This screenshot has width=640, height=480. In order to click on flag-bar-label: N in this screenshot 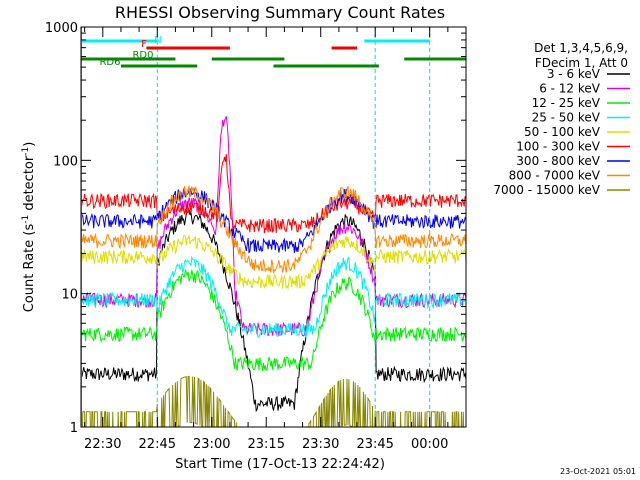, I will do `click(157, 40)`.